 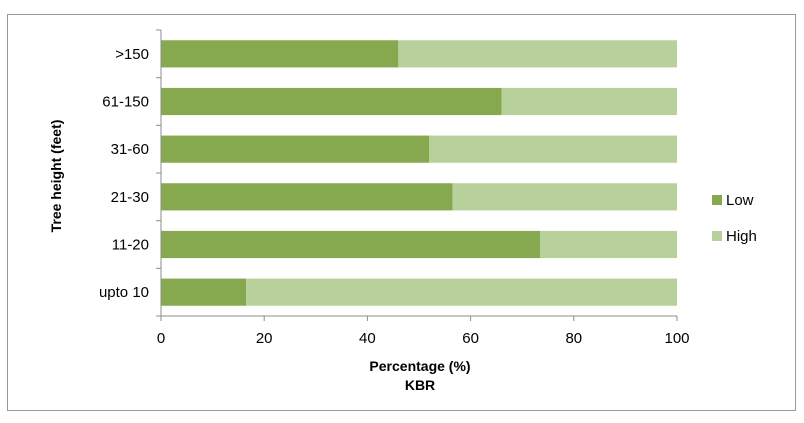 I want to click on y-tick-label: 61-150, so click(x=125, y=102).